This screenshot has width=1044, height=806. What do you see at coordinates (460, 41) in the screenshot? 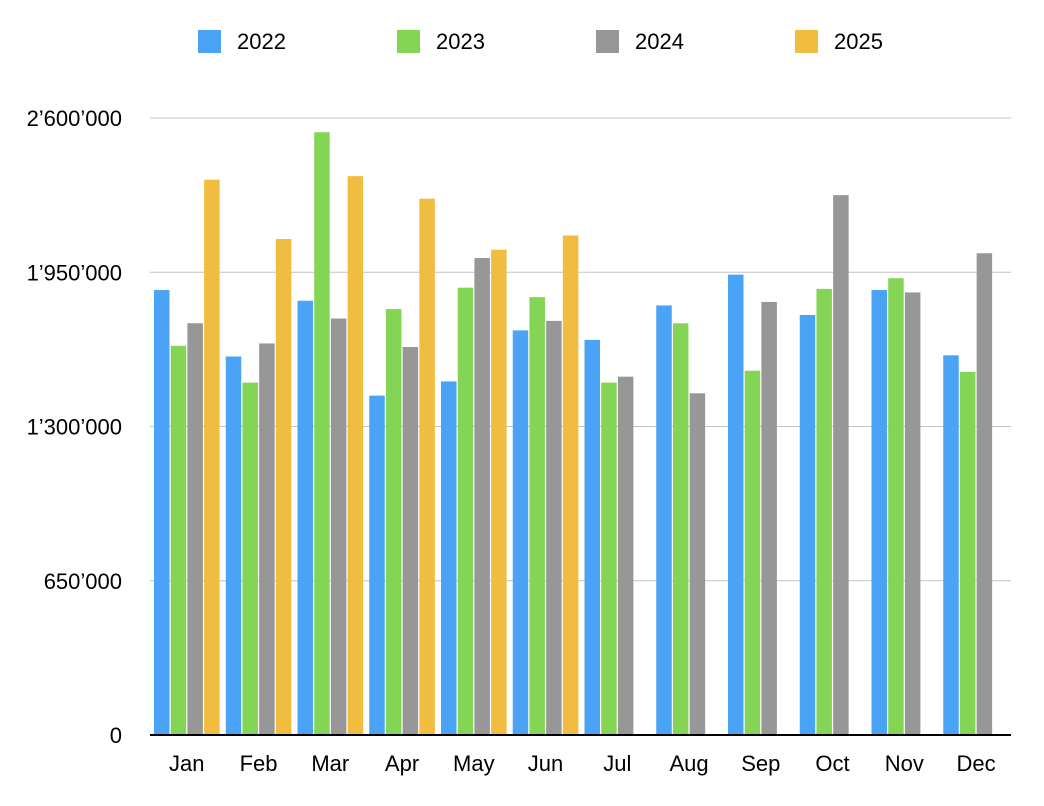
I see `legend-label: 2023` at bounding box center [460, 41].